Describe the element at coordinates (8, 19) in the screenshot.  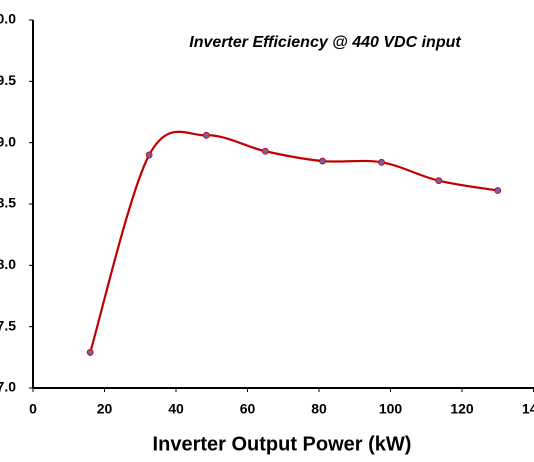
I see `y-tick-label: 100.0` at that location.